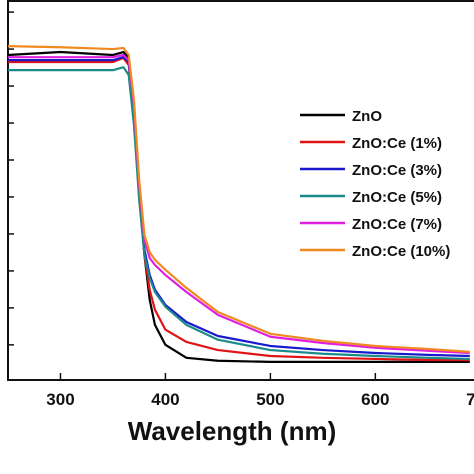  Describe the element at coordinates (367, 116) in the screenshot. I see `legend-label: ZnO` at that location.